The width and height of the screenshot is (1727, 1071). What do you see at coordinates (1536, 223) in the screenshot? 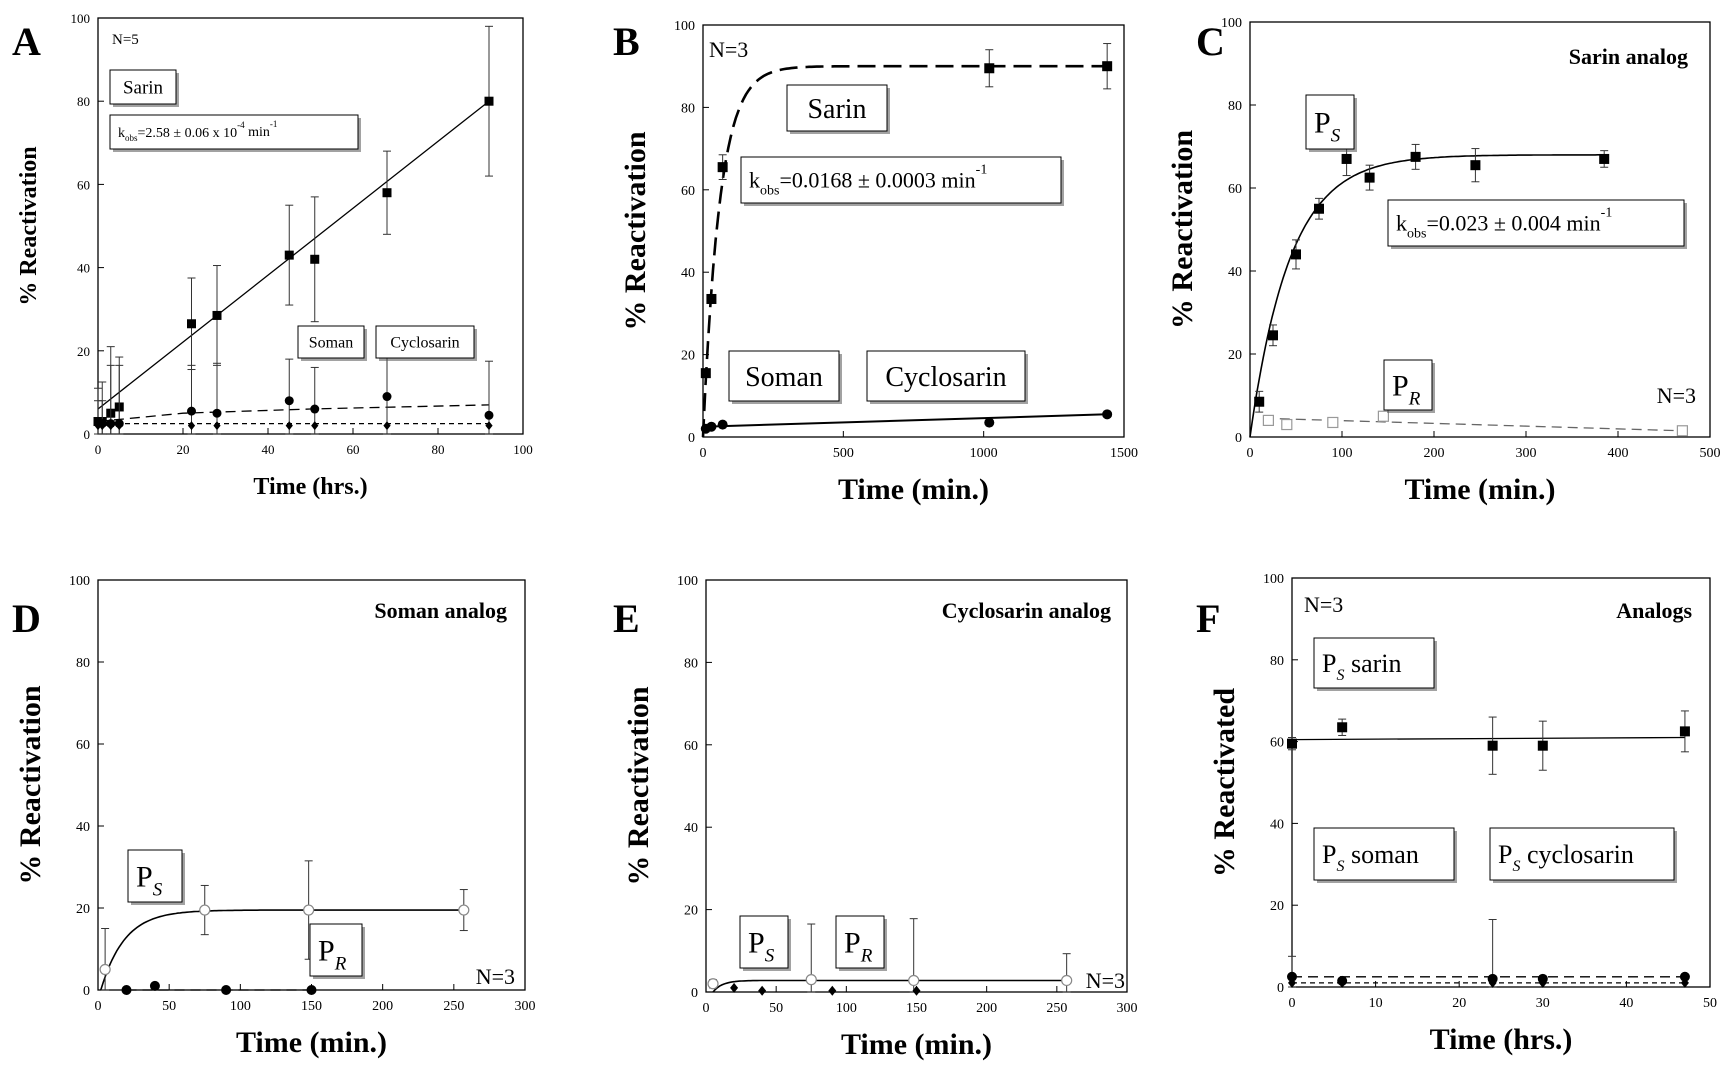
I see `kobs-label-box` at bounding box center [1536, 223].